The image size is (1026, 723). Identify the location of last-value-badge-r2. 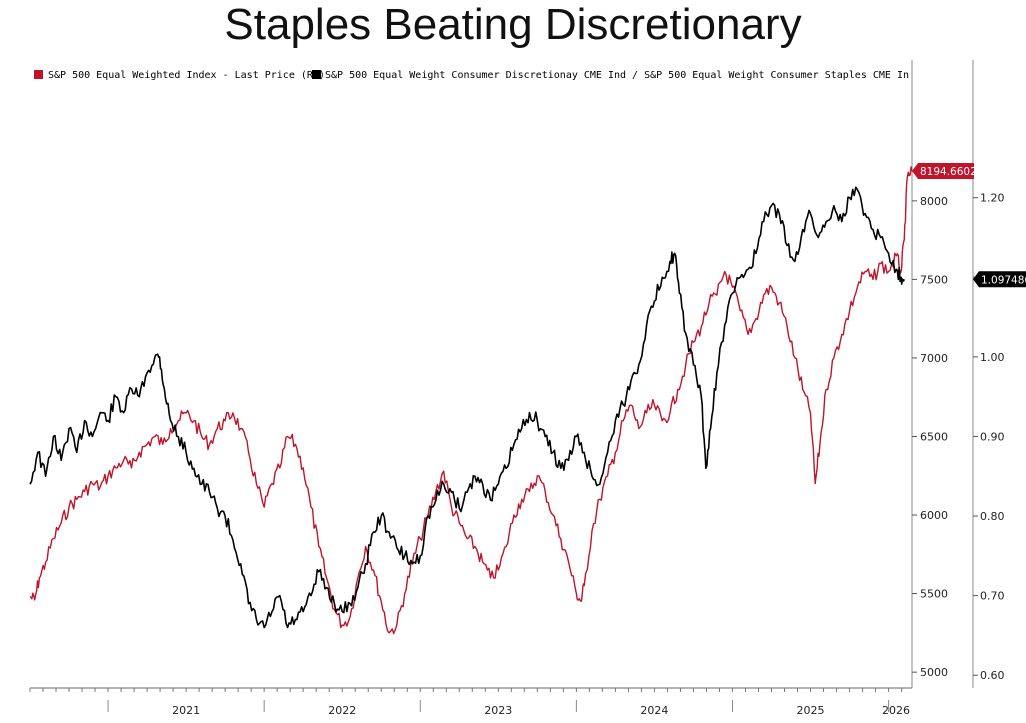
(999, 279).